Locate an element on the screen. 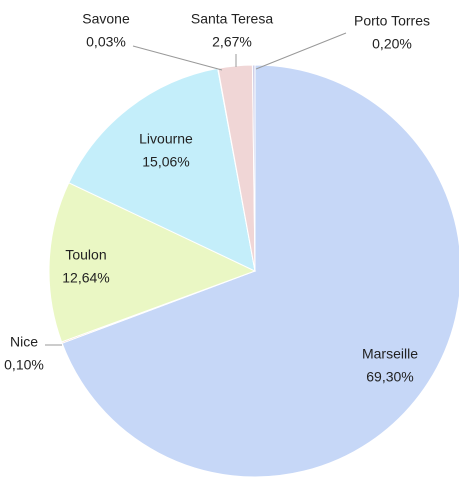 The height and width of the screenshot is (482, 459). value-label: 0,03% is located at coordinates (106, 42).